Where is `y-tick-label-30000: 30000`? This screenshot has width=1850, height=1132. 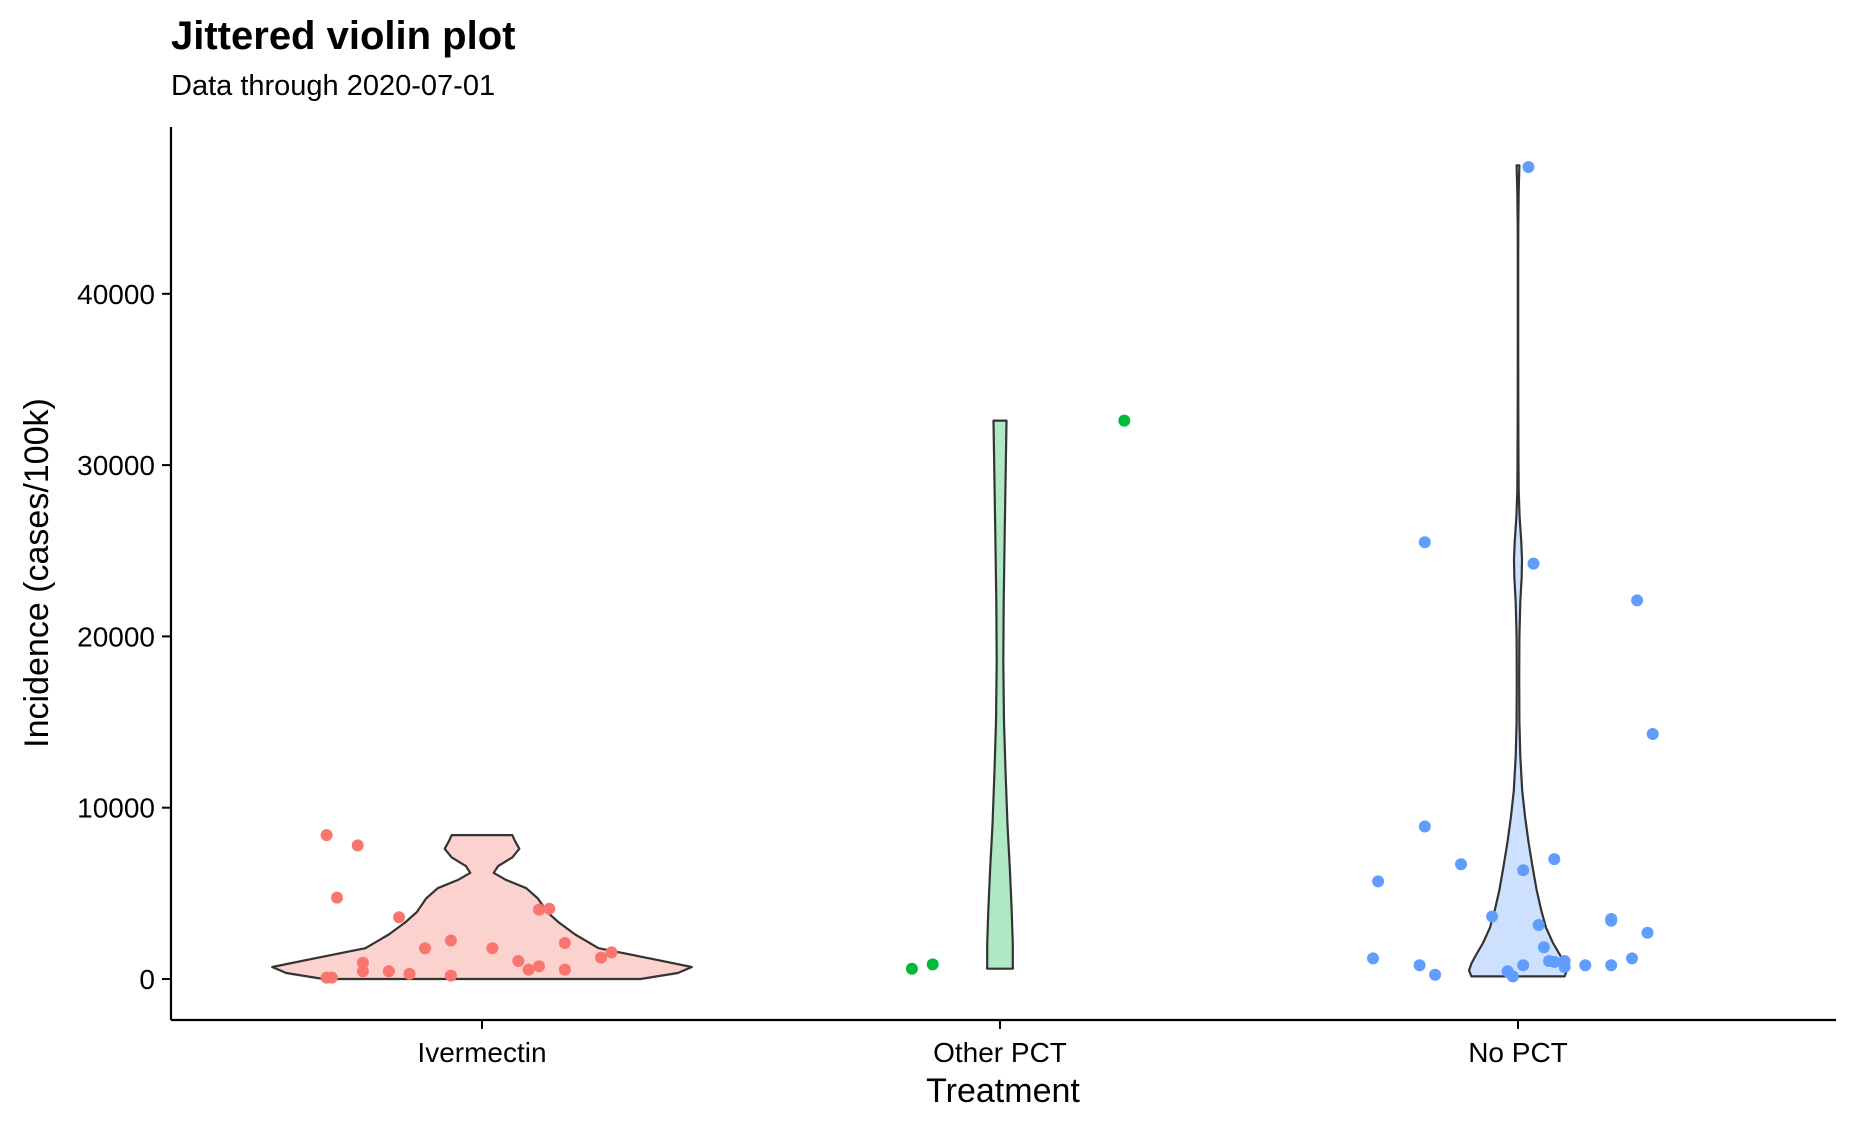 y-tick-label-30000: 30000 is located at coordinates (116, 465).